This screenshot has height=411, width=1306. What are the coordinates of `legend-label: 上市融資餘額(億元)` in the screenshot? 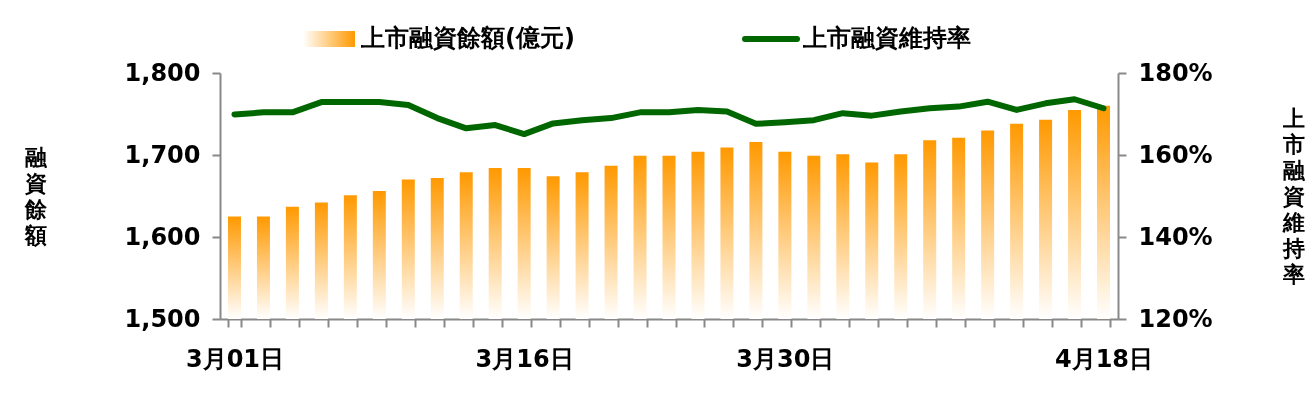 It's located at (467, 38).